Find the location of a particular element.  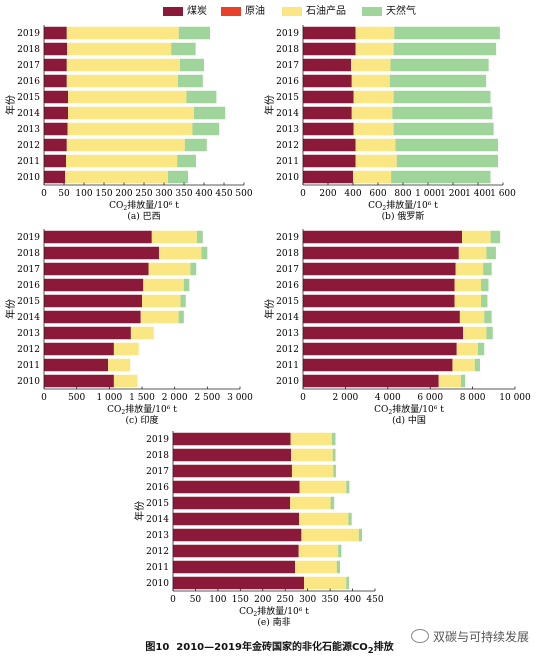

bar-russia-coal-2019 is located at coordinates (329, 33).